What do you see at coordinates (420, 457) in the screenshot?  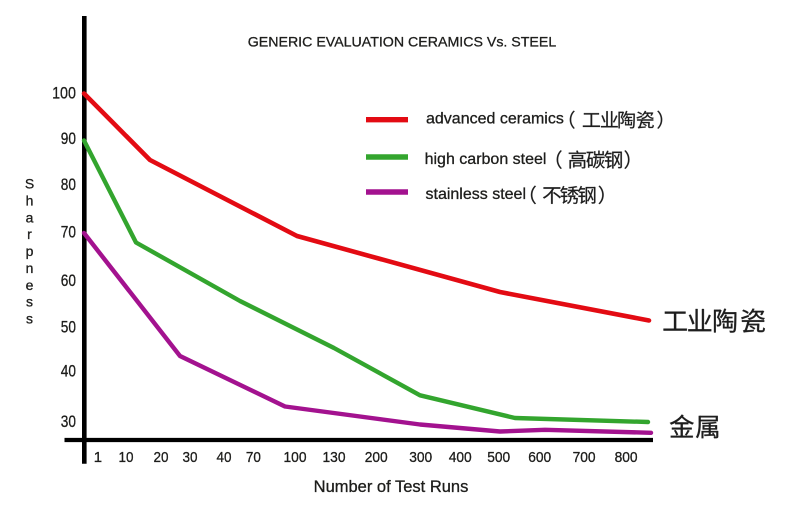 I see `svg-text: 300` at bounding box center [420, 457].